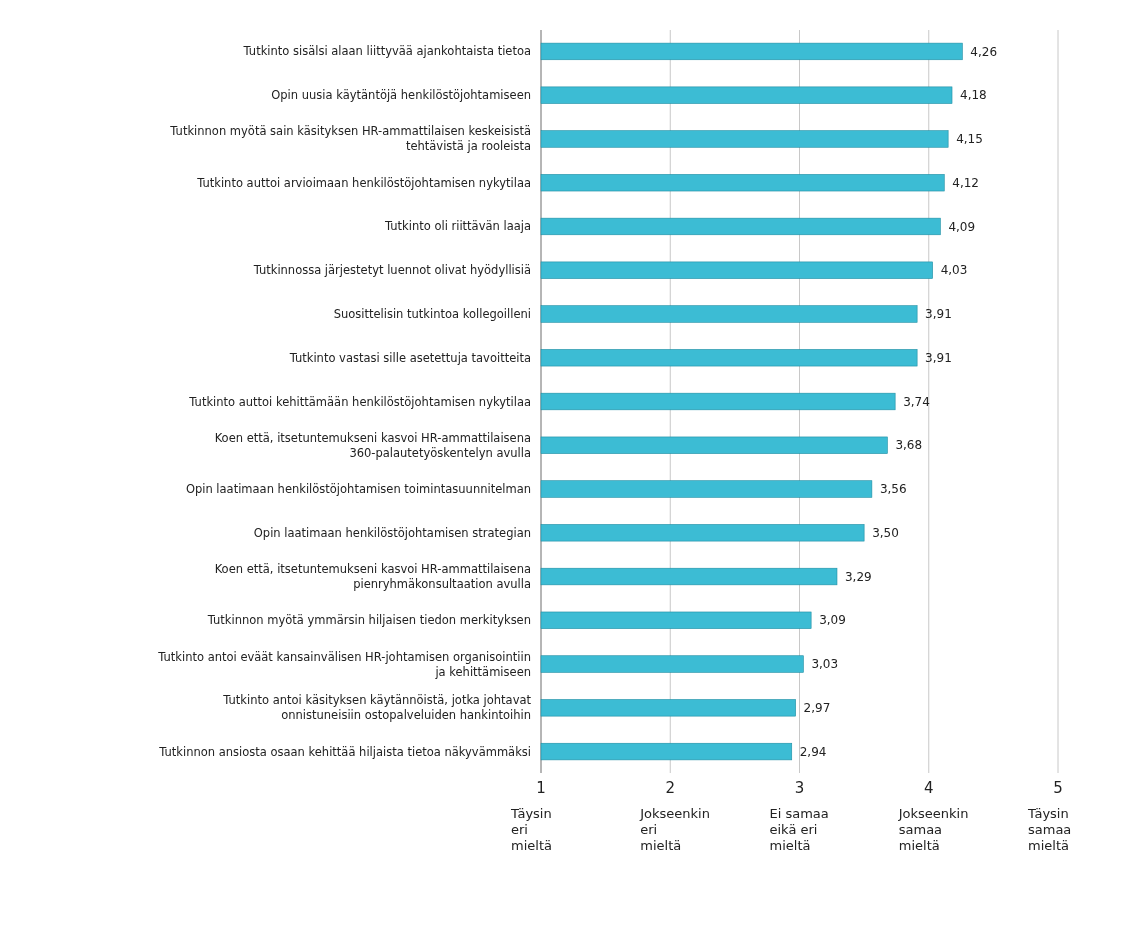  What do you see at coordinates (391, 270) in the screenshot?
I see `y-tick-label: Tutkinnossa järjestetyt luennot olivat hyödyllisiä` at bounding box center [391, 270].